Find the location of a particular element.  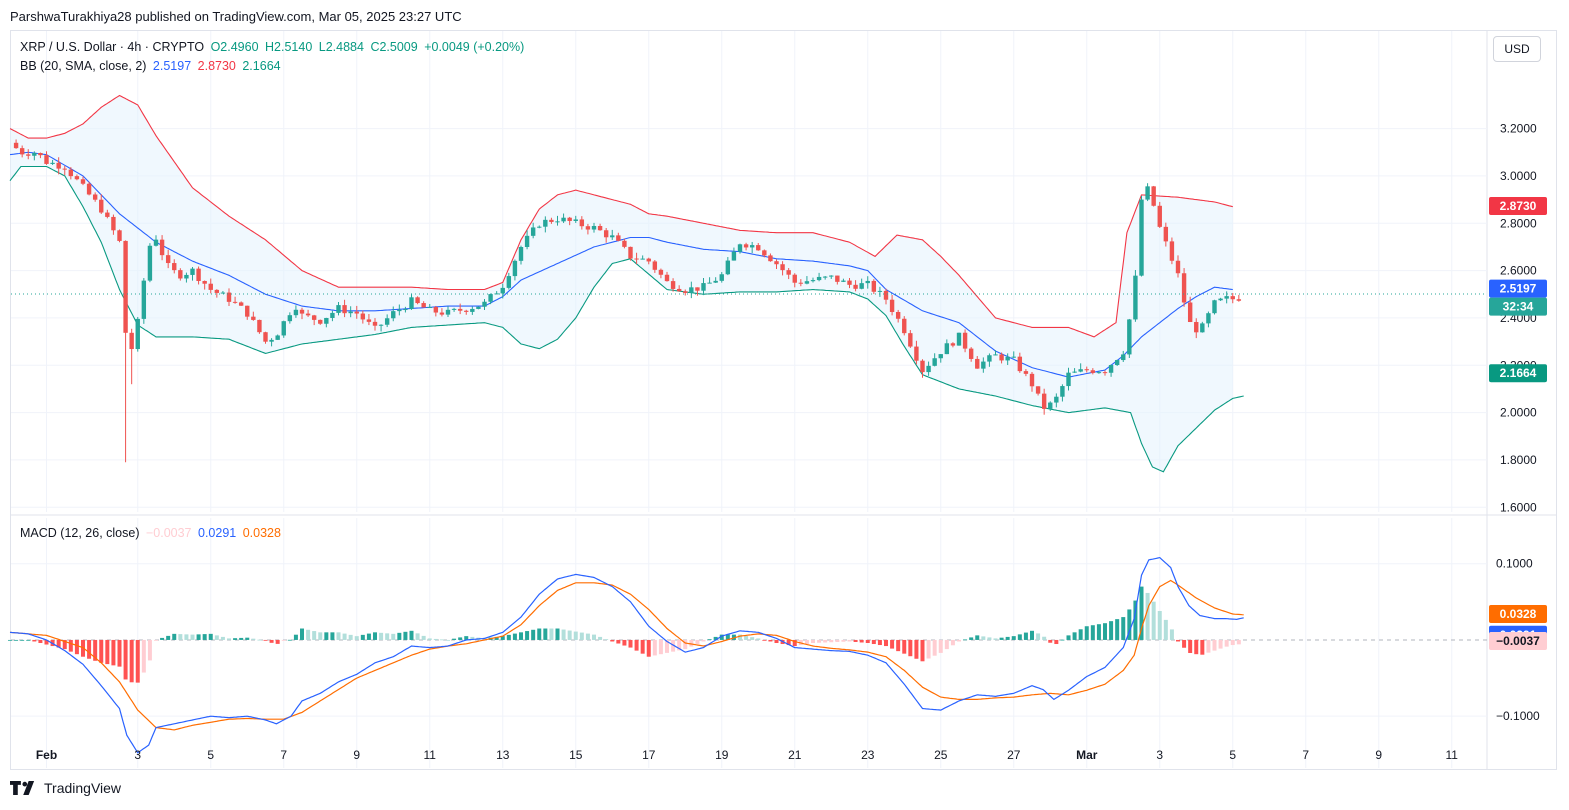

x-tick-label: 5 is located at coordinates (1232, 755).